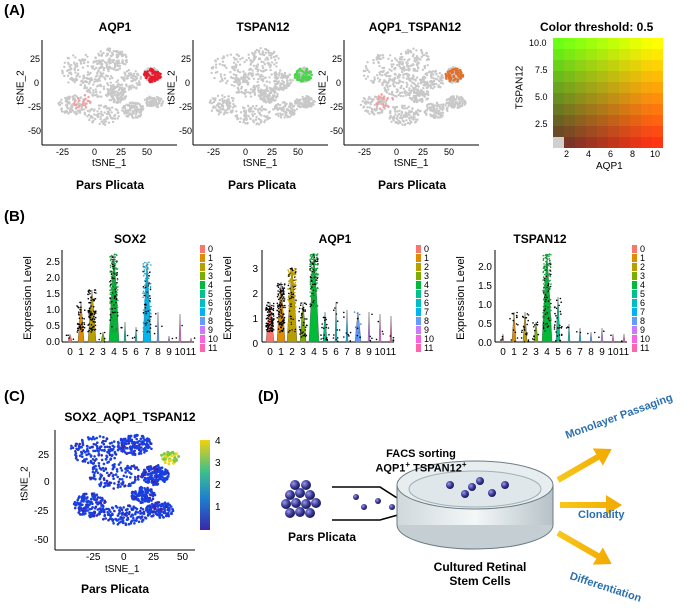 The image size is (700, 609). I want to click on threshold-grid, so click(608, 93).